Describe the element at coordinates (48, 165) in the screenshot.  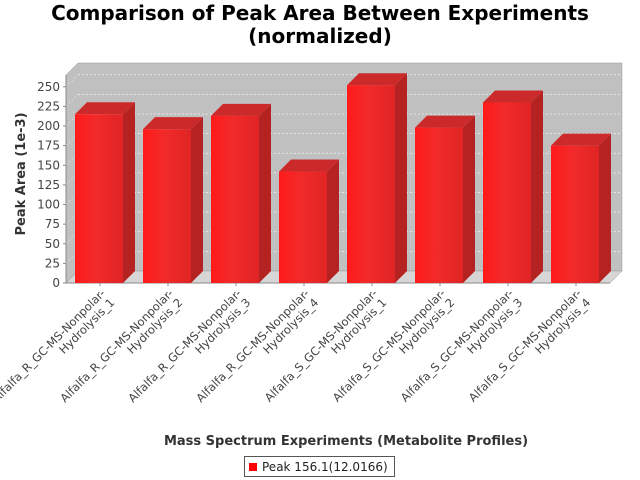
I see `y-tick-label: 150` at that location.